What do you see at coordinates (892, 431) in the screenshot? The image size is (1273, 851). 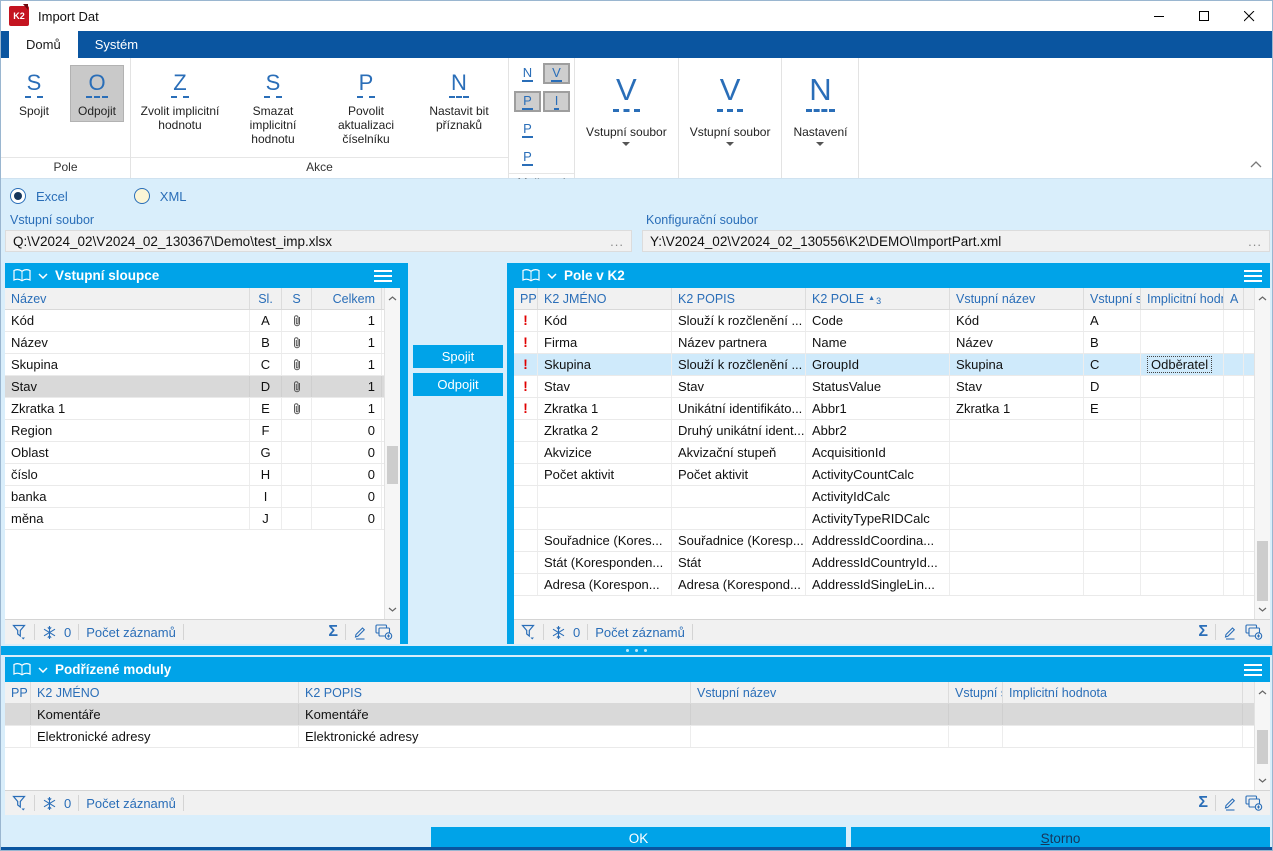 I see `table-row: Zkratka 2 Druhý unikátní ident... Abbr2` at bounding box center [892, 431].